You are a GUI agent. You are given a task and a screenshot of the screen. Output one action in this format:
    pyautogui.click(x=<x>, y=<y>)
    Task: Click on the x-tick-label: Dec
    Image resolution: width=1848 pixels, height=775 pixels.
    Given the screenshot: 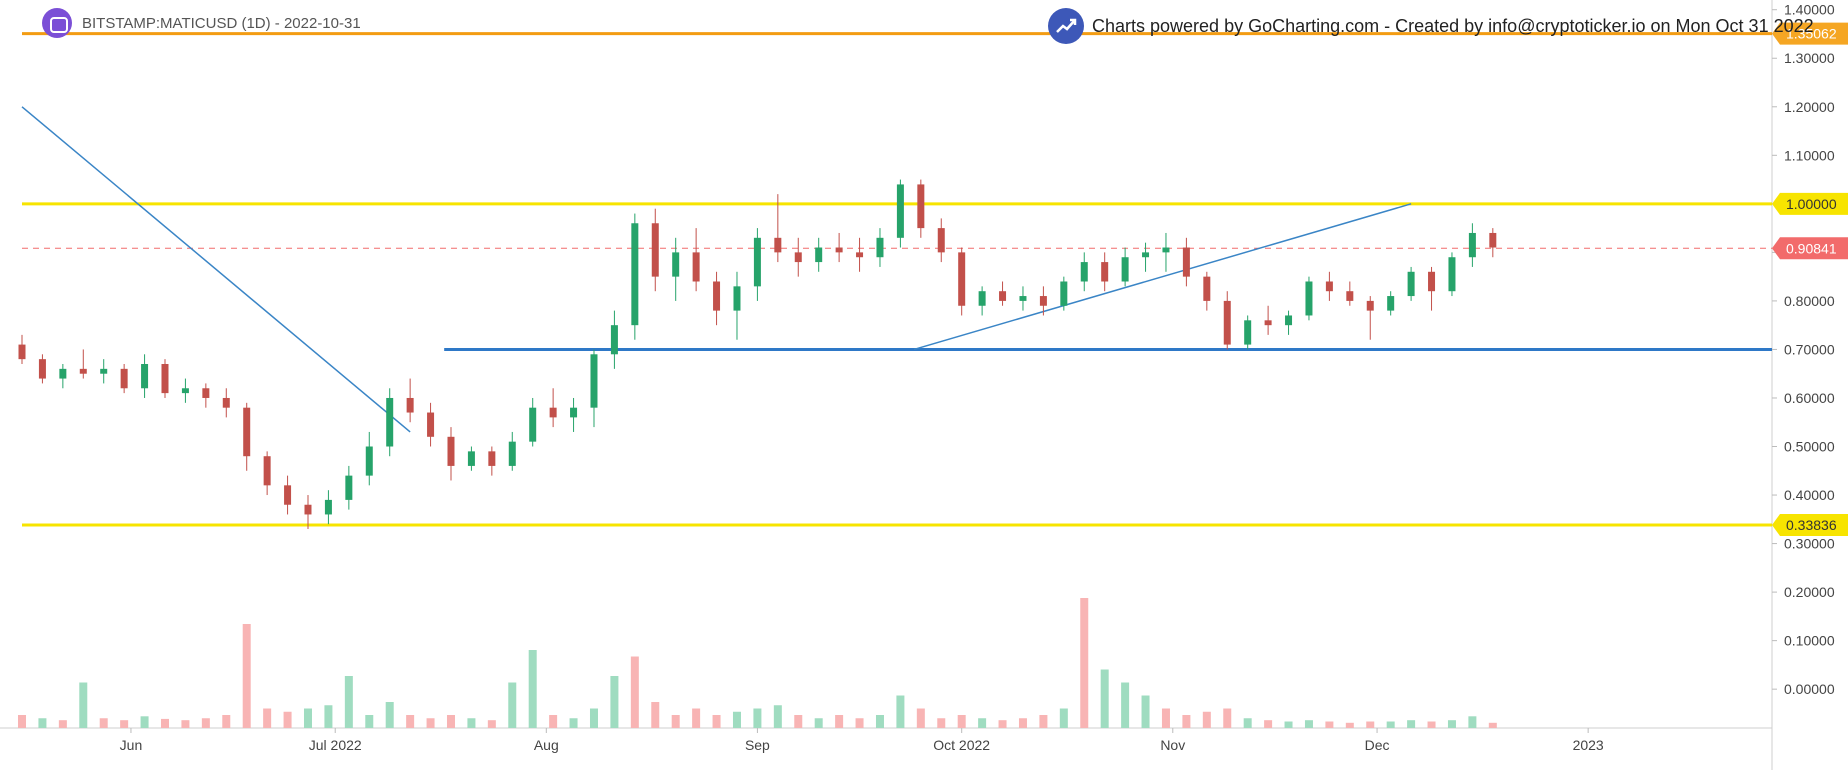 What is the action you would take?
    pyautogui.click(x=1377, y=745)
    